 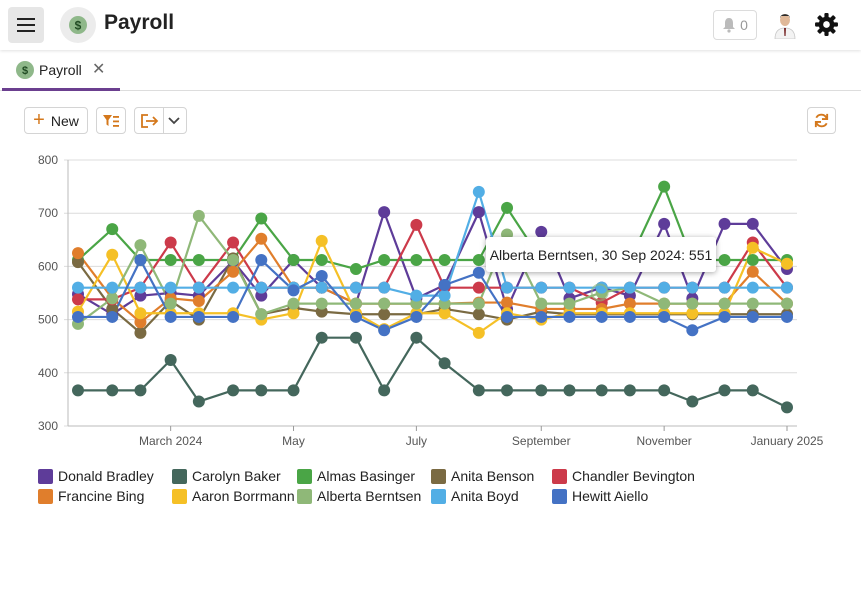 What do you see at coordinates (356, 476) in the screenshot?
I see `legend-item: Almas Basinger` at bounding box center [356, 476].